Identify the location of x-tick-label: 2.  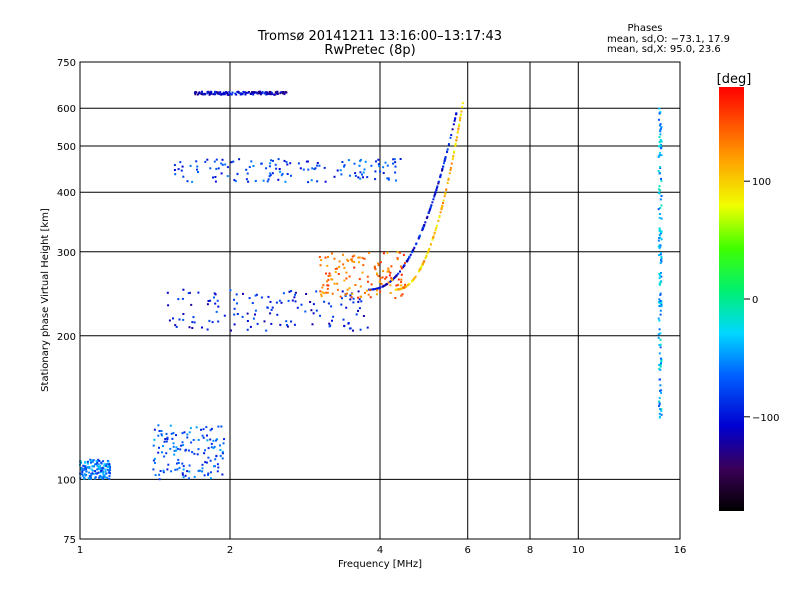
(230, 550).